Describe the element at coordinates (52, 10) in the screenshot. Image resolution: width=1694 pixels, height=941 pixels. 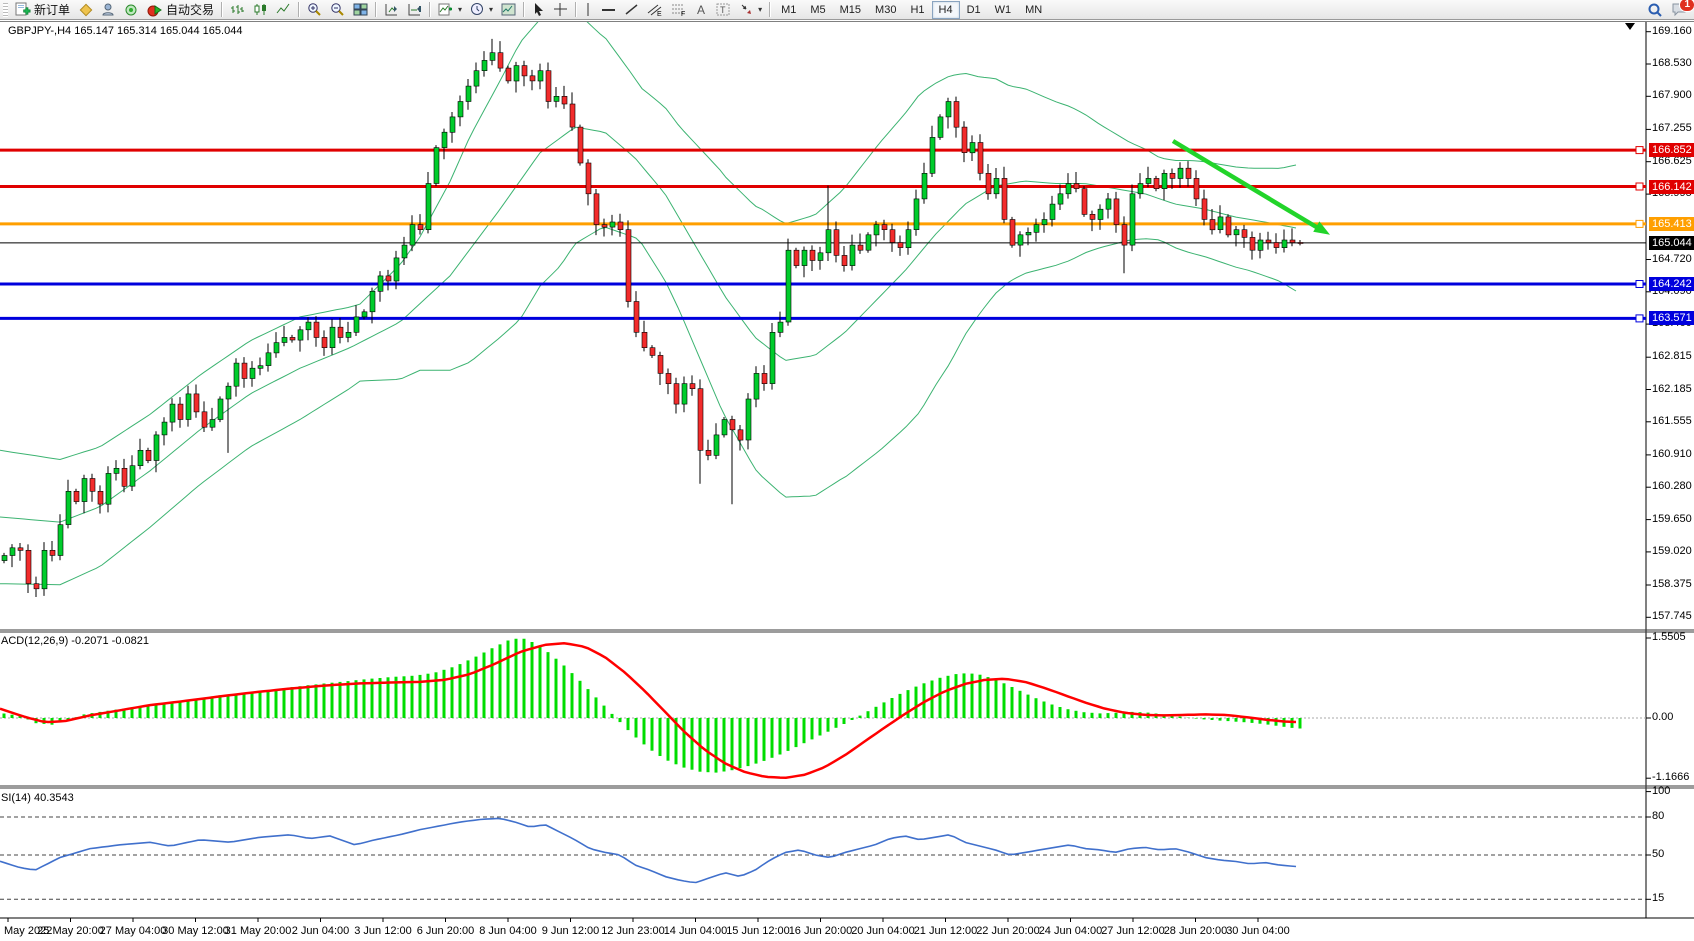
I see `new-order-button-label: 新订单` at that location.